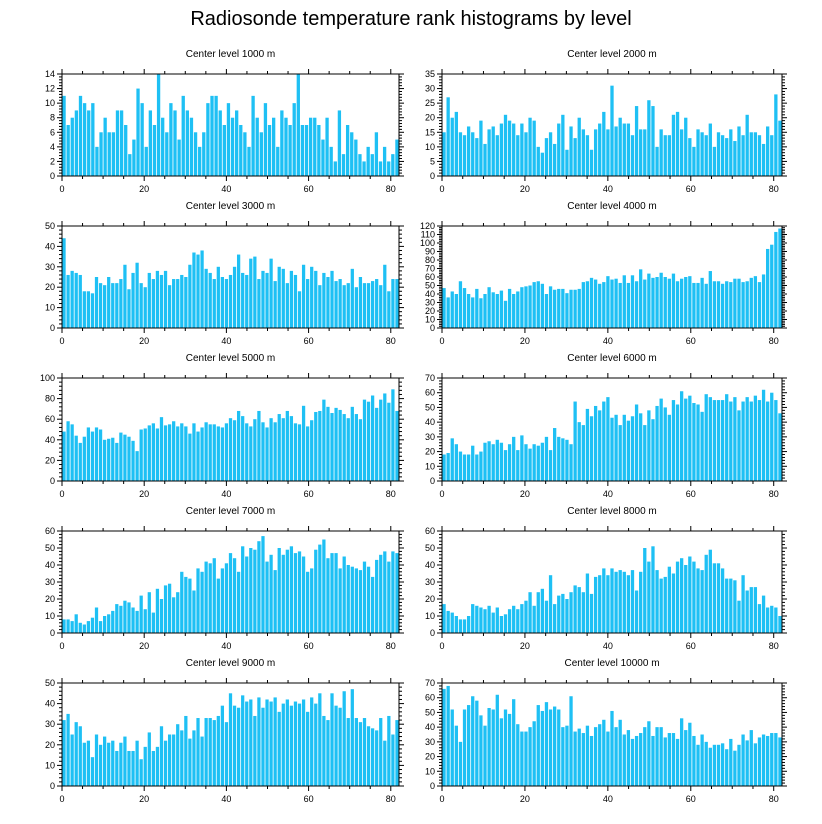 This screenshot has height=824, width=822. Describe the element at coordinates (231, 206) in the screenshot. I see `panel-title: Center level 3000 m` at that location.